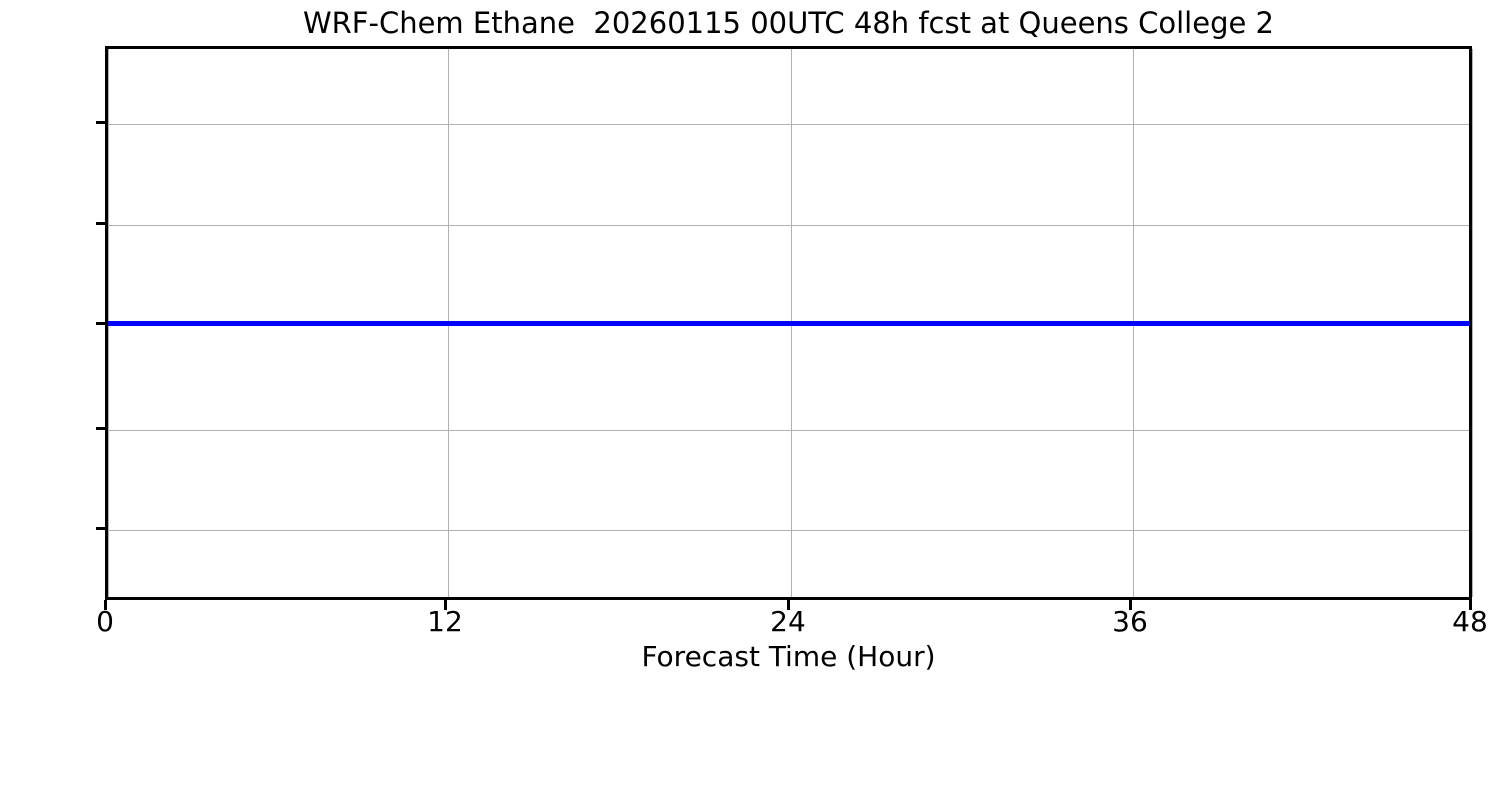  Describe the element at coordinates (6, 323) in the screenshot. I see `y-axis-label-clip: ppbv` at that location.